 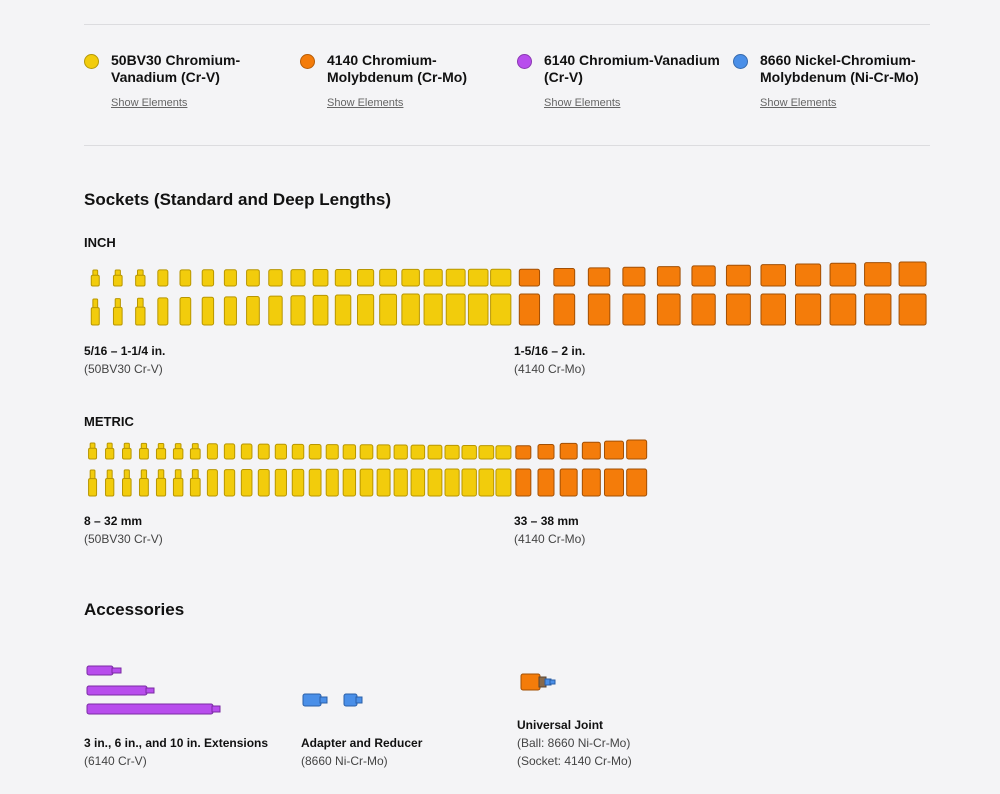 I want to click on adapter, so click(x=315, y=700).